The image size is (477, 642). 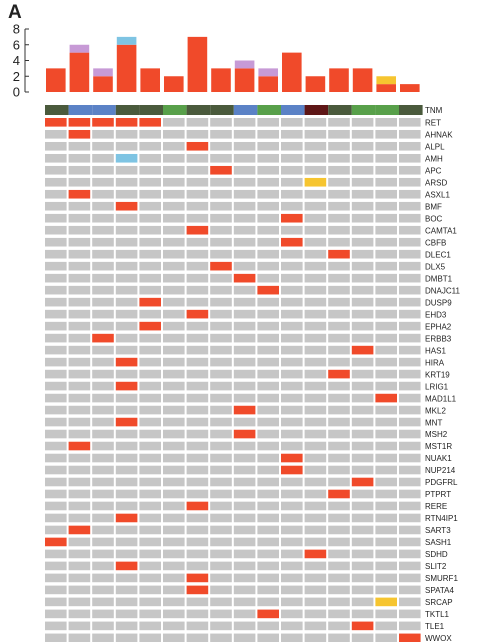 What do you see at coordinates (433, 206) in the screenshot?
I see `gene-label: BMF` at bounding box center [433, 206].